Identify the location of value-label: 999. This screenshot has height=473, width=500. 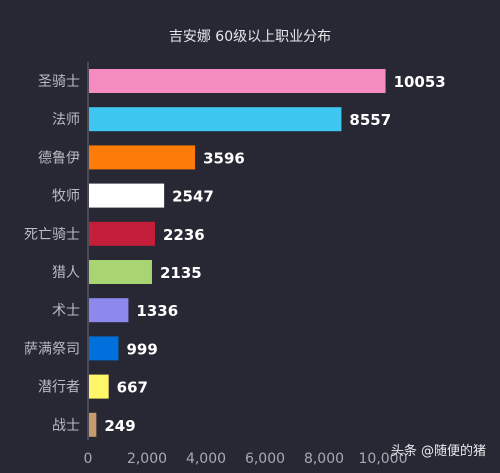
(141, 349).